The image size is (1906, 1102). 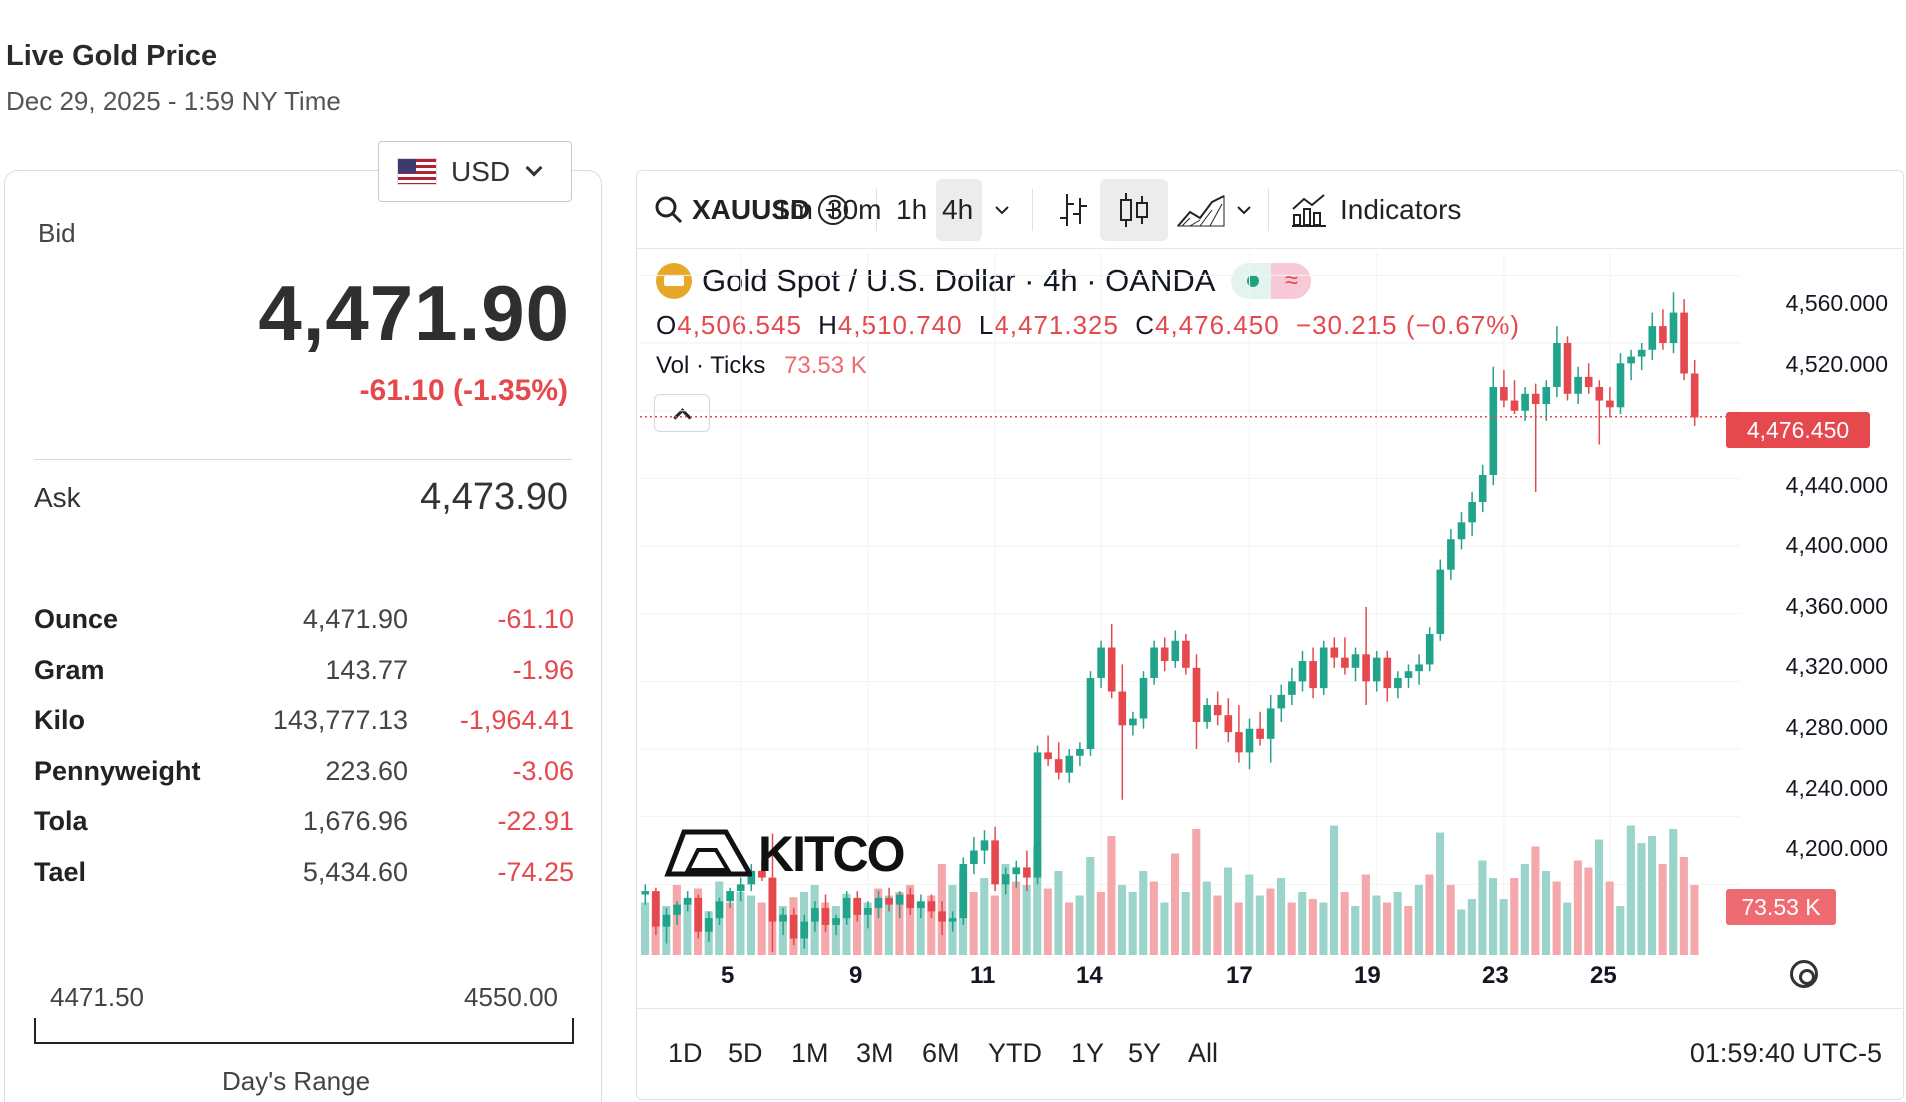 I want to click on low-value: 4,471.325, so click(x=1056, y=325).